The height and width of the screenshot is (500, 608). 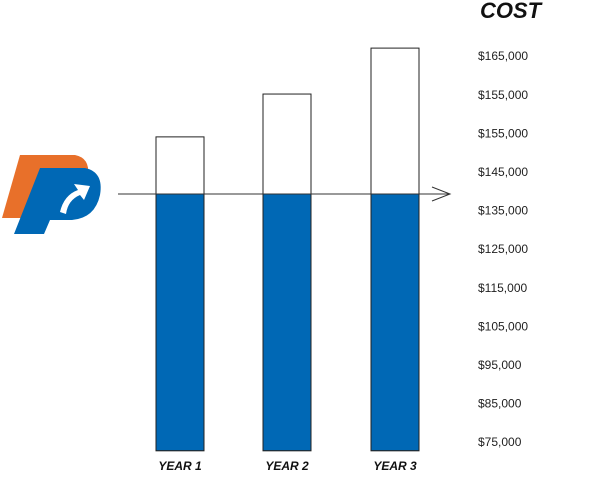 I want to click on y-tick-label: $85,000, so click(x=500, y=404).